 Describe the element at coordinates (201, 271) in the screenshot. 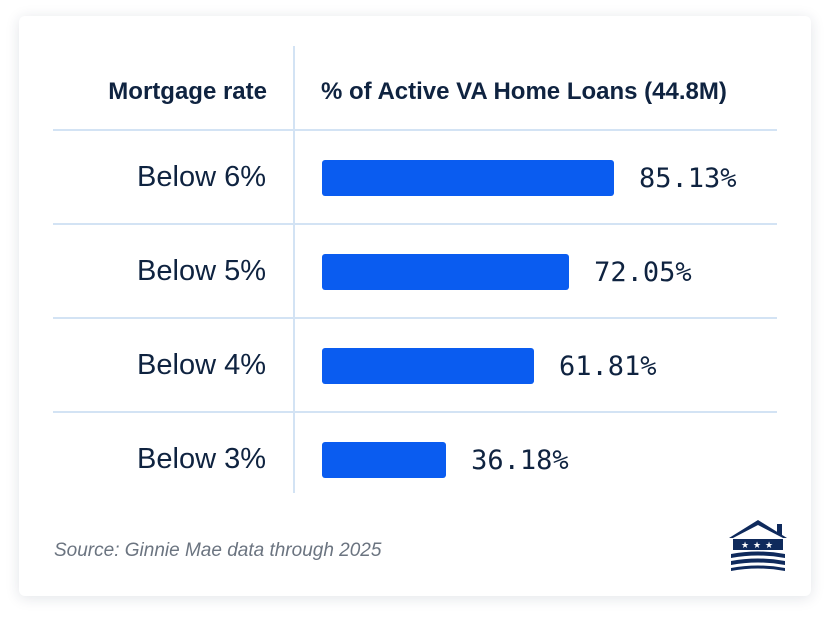

I see `category-label: Below 5%` at that location.